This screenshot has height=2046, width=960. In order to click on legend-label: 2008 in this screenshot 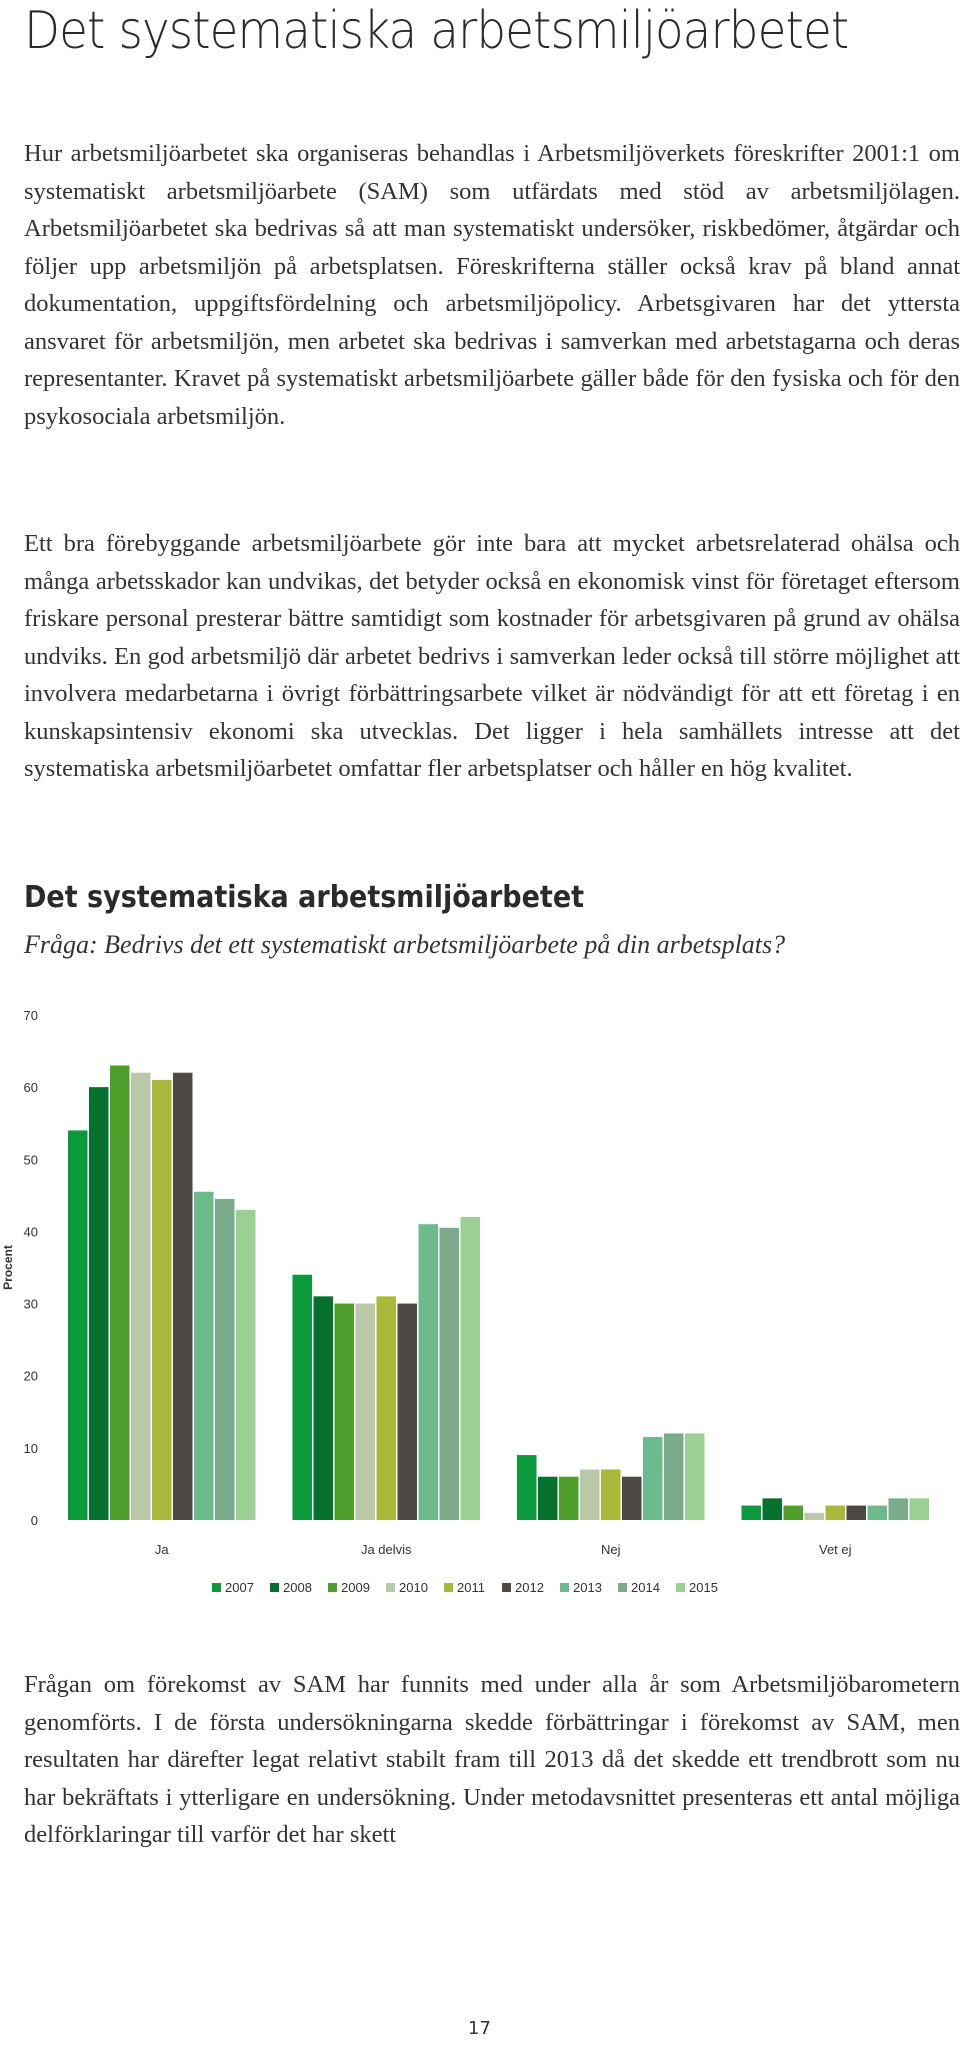, I will do `click(297, 1587)`.